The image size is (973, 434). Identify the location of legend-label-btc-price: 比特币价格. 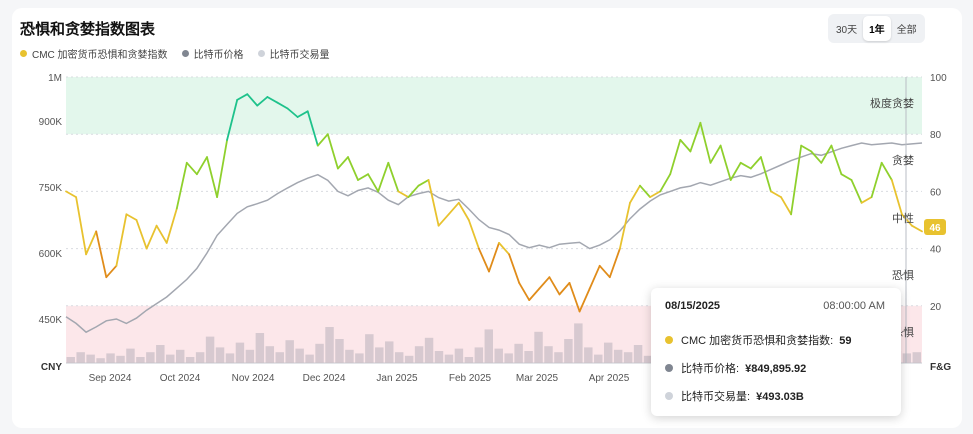
(218, 55).